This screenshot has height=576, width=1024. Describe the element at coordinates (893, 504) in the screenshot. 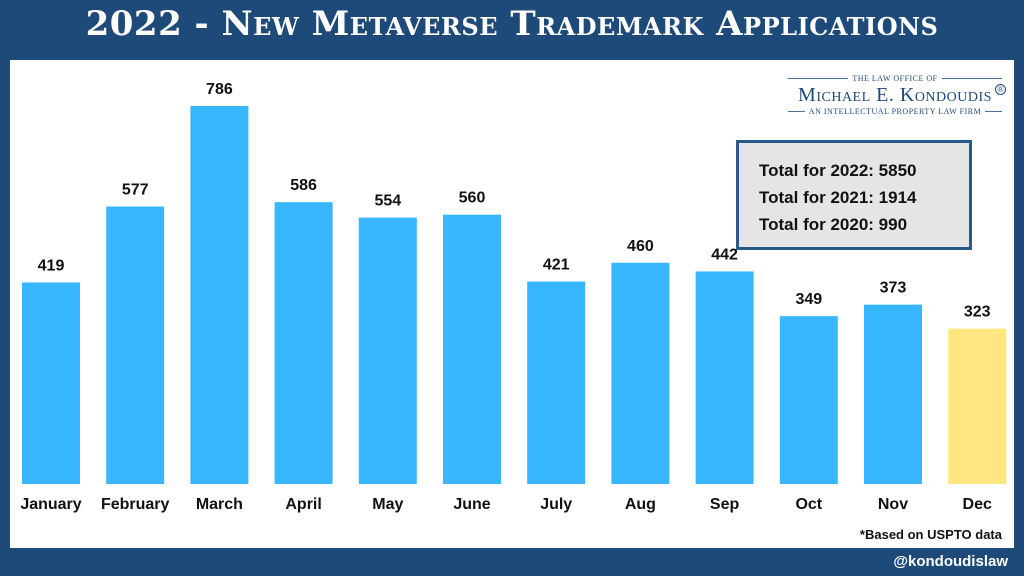

I see `tick-label-nov: Nov` at that location.